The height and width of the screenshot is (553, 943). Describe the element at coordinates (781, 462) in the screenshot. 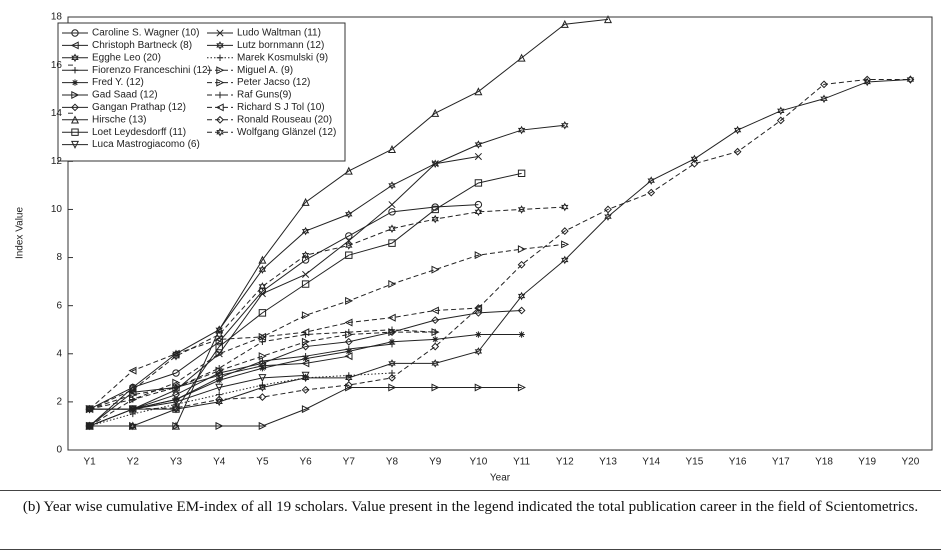

I see `x-tick-label: Y17` at that location.